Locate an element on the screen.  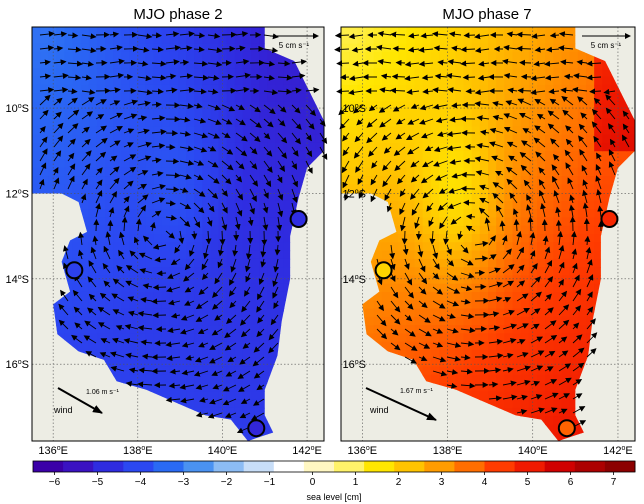
station-marker is located at coordinates (298, 219).